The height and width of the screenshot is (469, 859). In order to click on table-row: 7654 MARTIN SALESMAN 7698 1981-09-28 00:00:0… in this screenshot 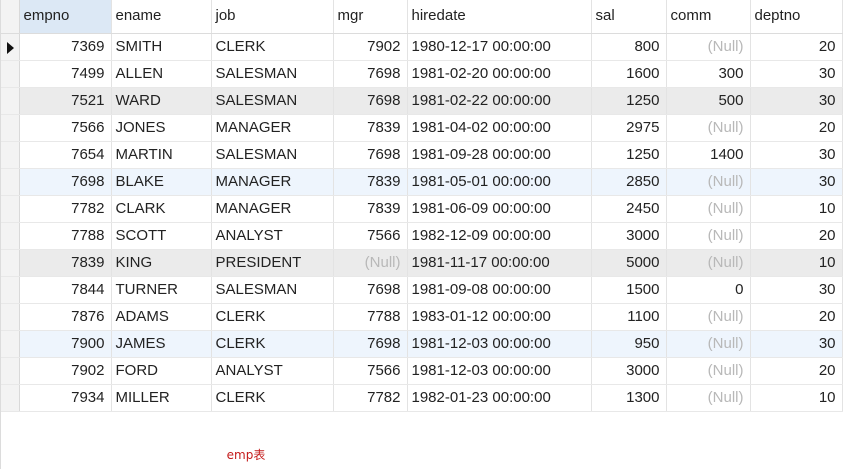, I will do `click(422, 155)`.